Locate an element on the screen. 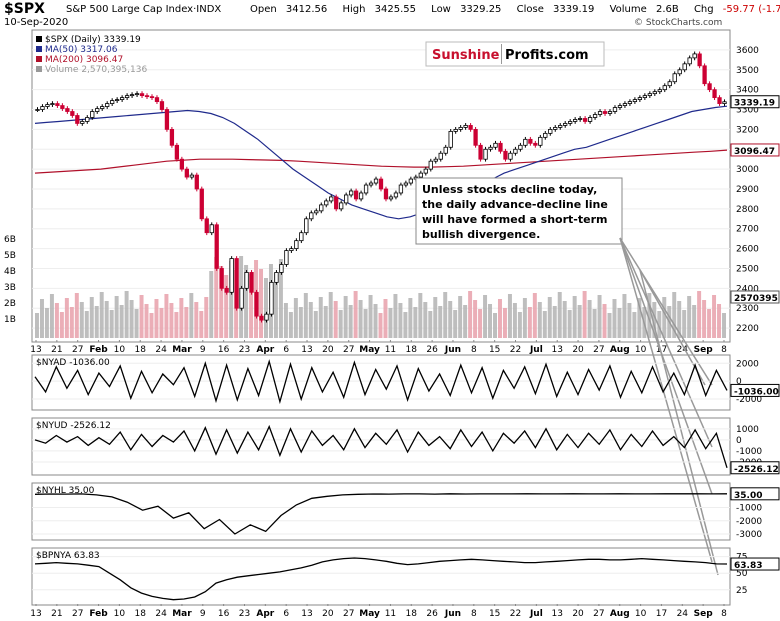 This screenshot has width=780, height=621. chart-date: 10-Sep-2020 is located at coordinates (36, 22).